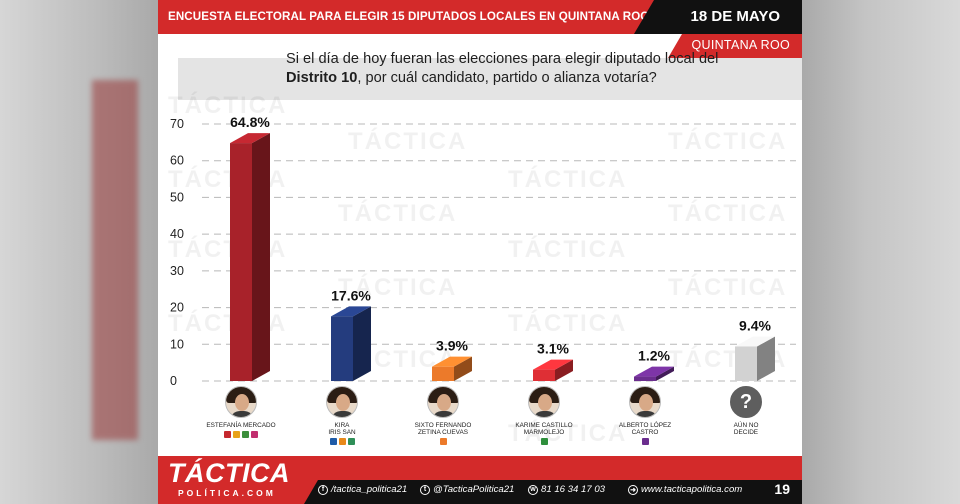 This screenshot has width=960, height=504. I want to click on candidate-name-line2: ZETINA CUEVAS, so click(443, 433).